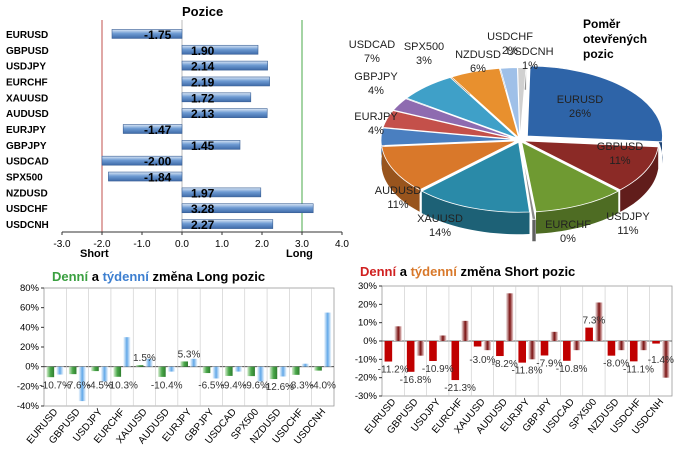 This screenshot has width=680, height=459. I want to click on long-change-axes: -40% -20% 0% 20% 40% 60% 80%, so click(176, 347).